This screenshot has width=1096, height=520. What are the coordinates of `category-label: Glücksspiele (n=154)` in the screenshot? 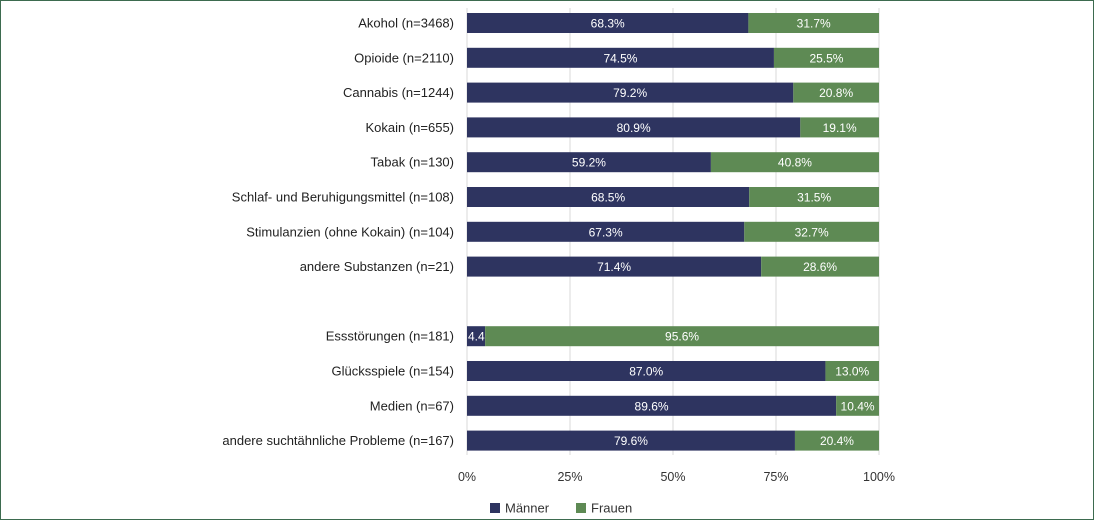 It's located at (393, 371).